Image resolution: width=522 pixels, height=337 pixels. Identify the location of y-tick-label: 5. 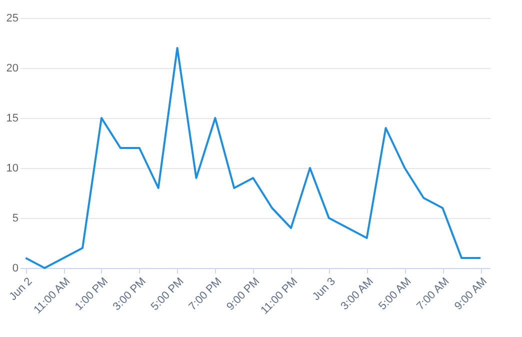
(15, 218).